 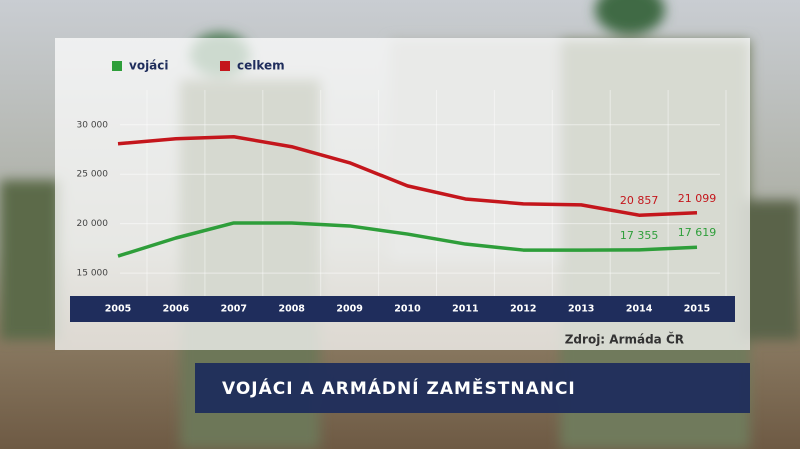 What do you see at coordinates (624, 339) in the screenshot?
I see `source: Zdroj: Armáda ČR` at bounding box center [624, 339].